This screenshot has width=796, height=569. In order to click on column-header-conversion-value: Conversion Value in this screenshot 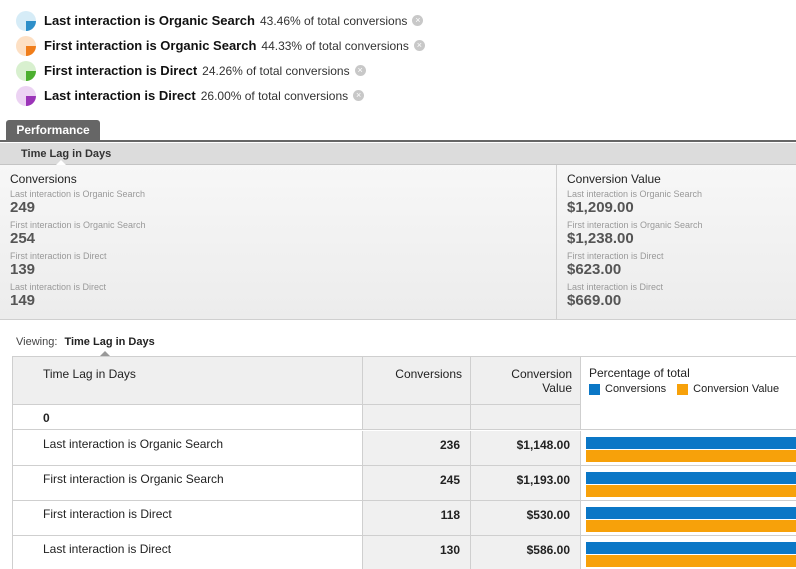, I will do `click(526, 381)`.